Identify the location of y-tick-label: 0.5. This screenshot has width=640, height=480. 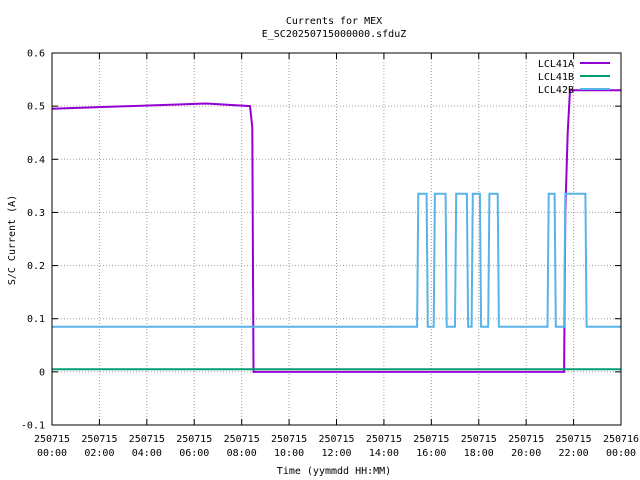
(36, 107).